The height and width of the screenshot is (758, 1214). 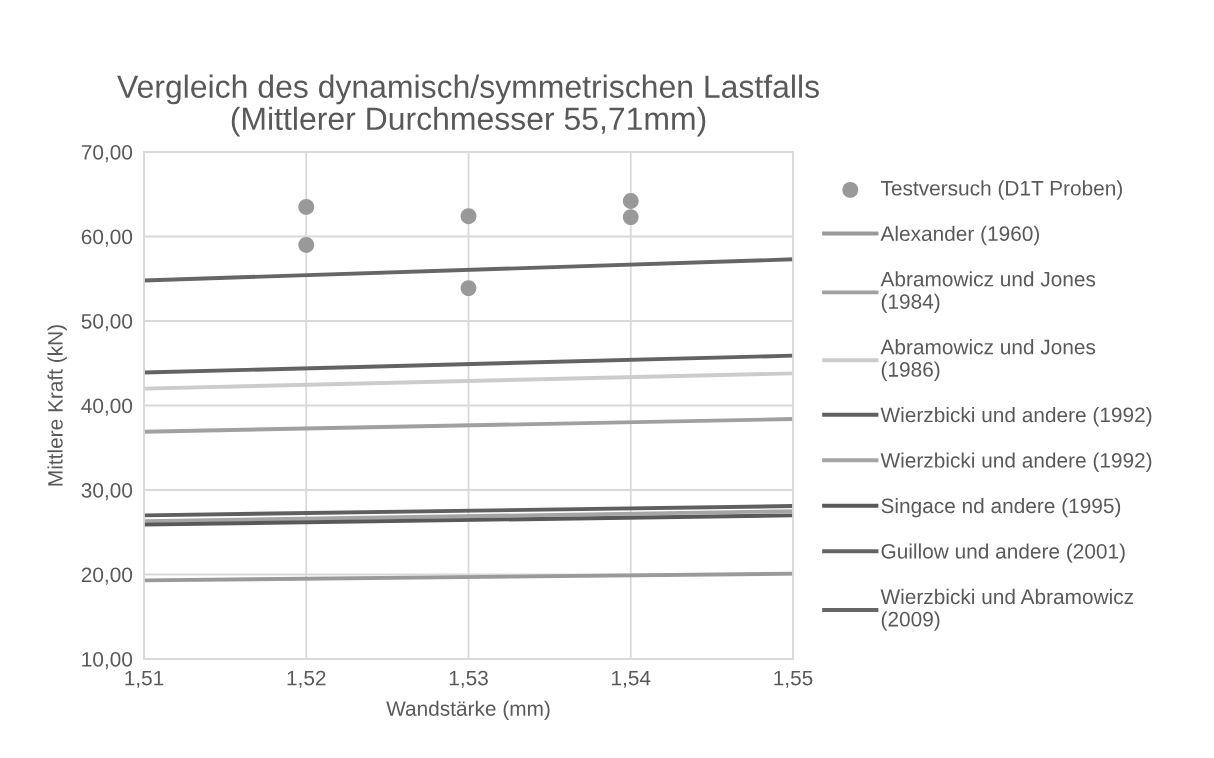 I want to click on legend-label: Guillow und andere (2001), so click(x=1003, y=553).